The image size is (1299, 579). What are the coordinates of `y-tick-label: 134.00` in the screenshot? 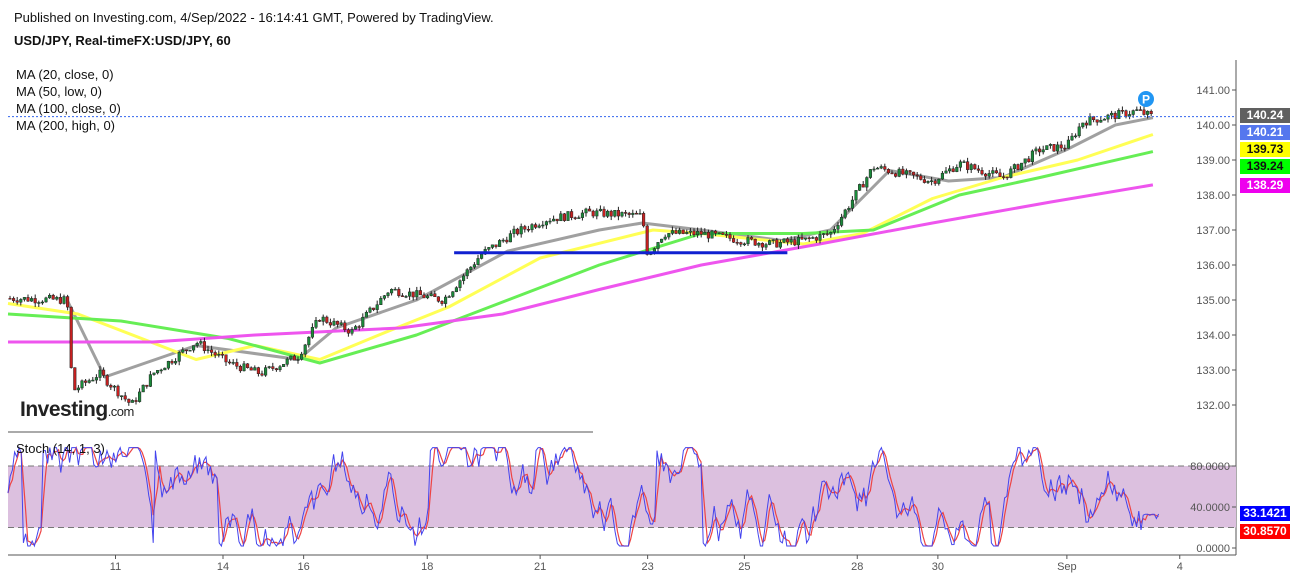 It's located at (1213, 336).